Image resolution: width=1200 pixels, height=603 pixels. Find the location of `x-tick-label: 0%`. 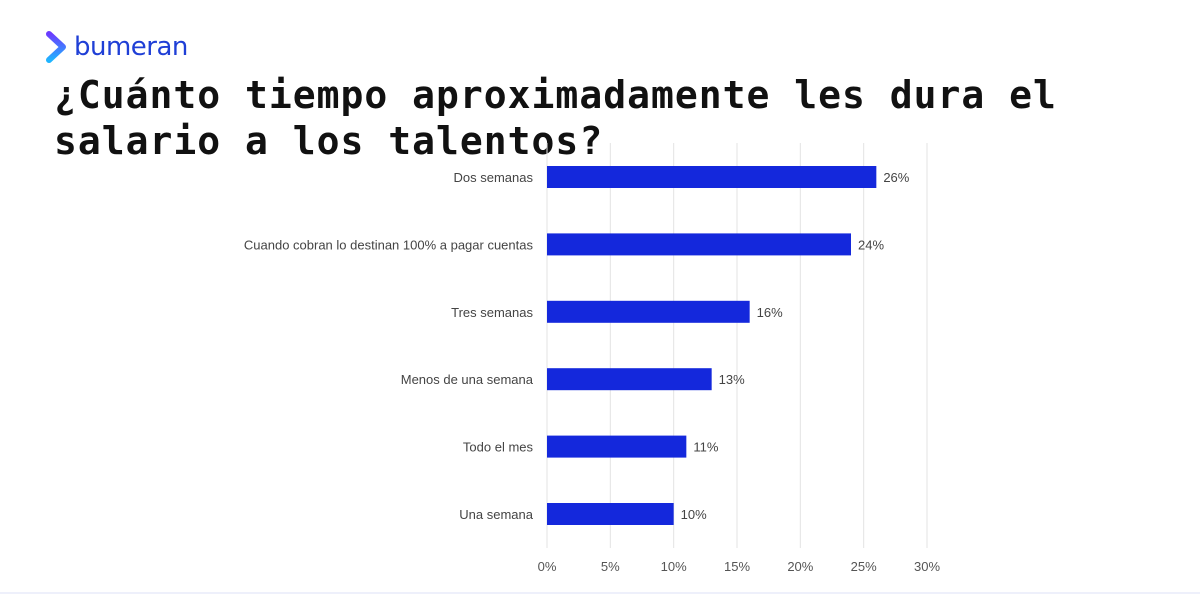

x-tick-label: 0% is located at coordinates (547, 566).